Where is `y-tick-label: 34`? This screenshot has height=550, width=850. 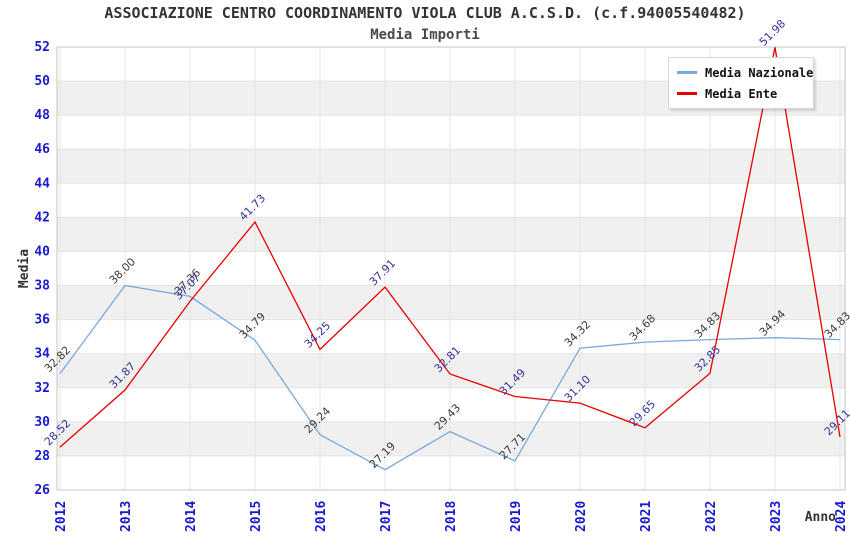
y-tick-label: 34 is located at coordinates (42, 354).